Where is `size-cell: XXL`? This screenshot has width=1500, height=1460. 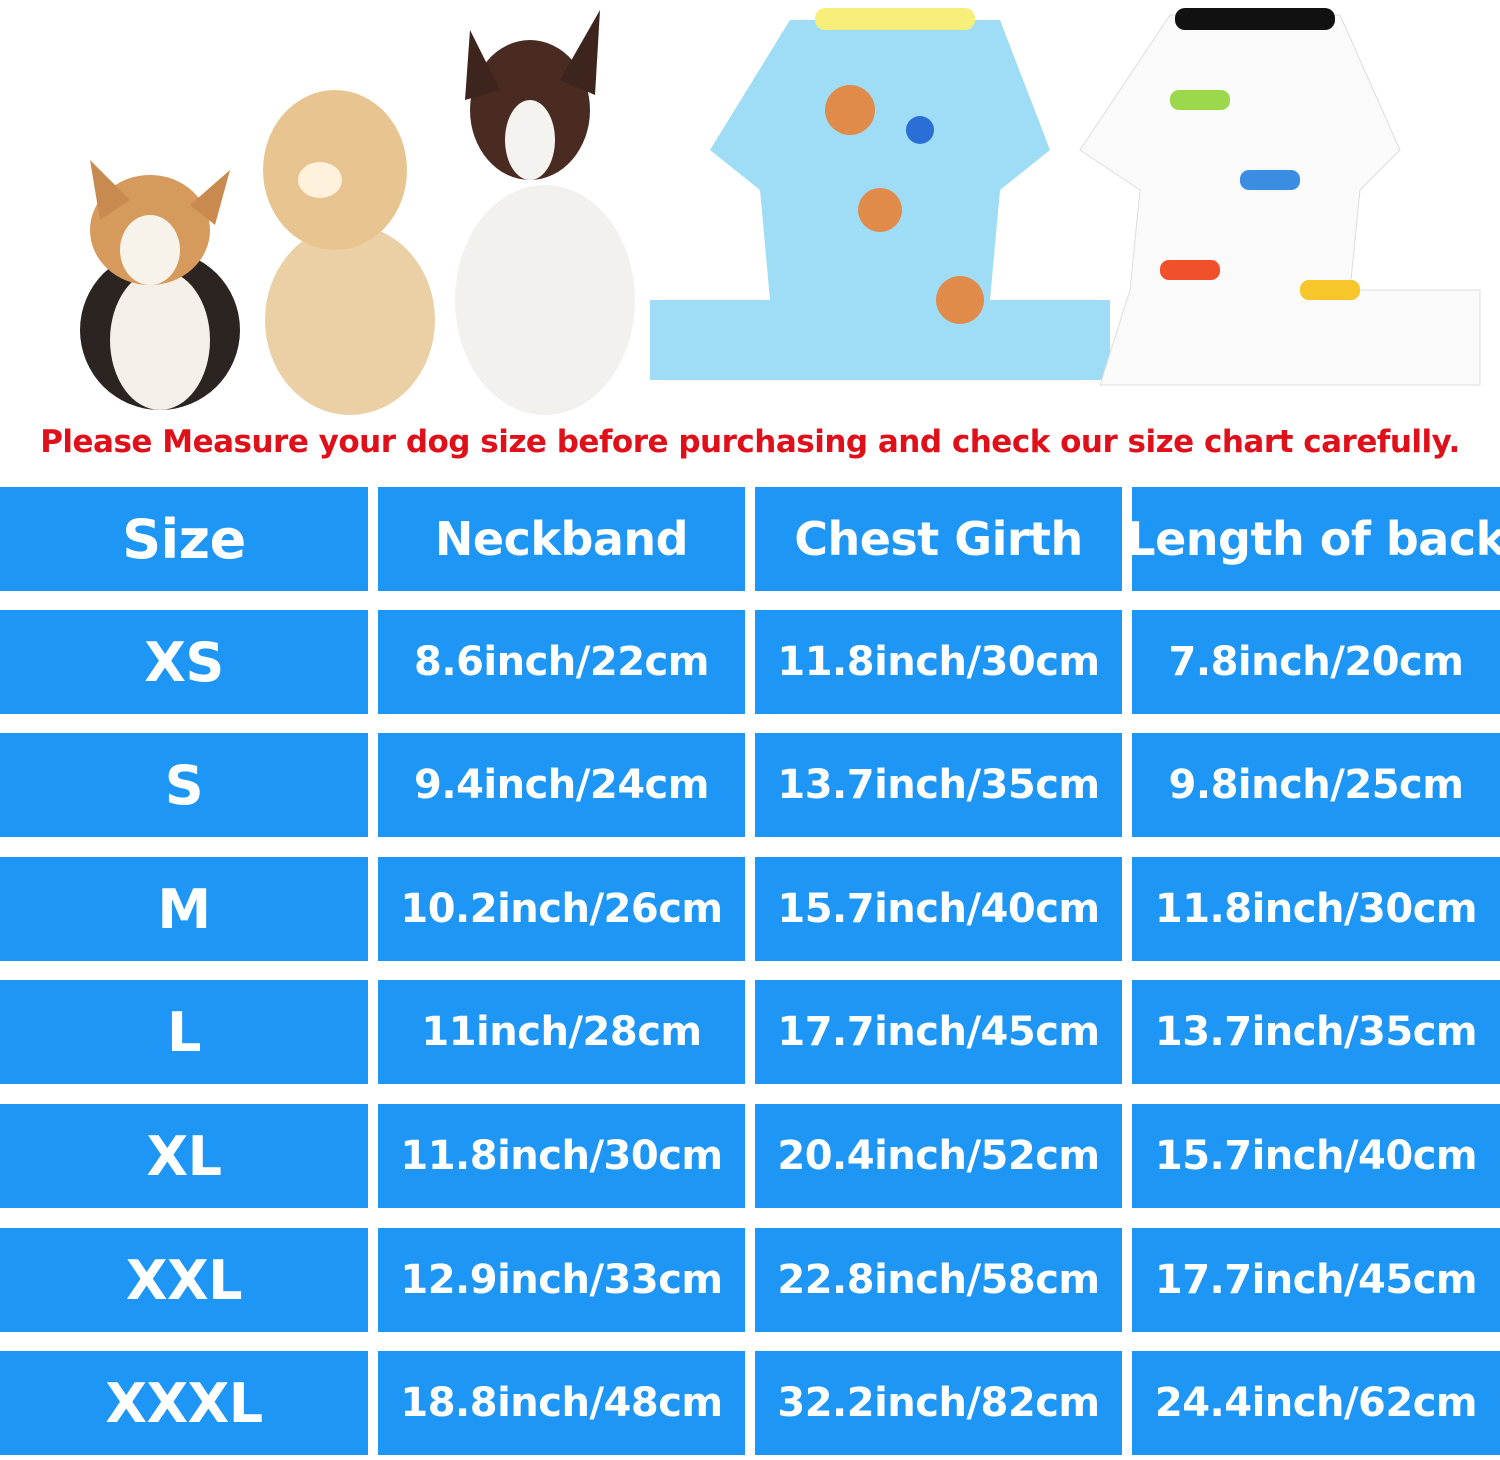 size-cell: XXL is located at coordinates (184, 1280).